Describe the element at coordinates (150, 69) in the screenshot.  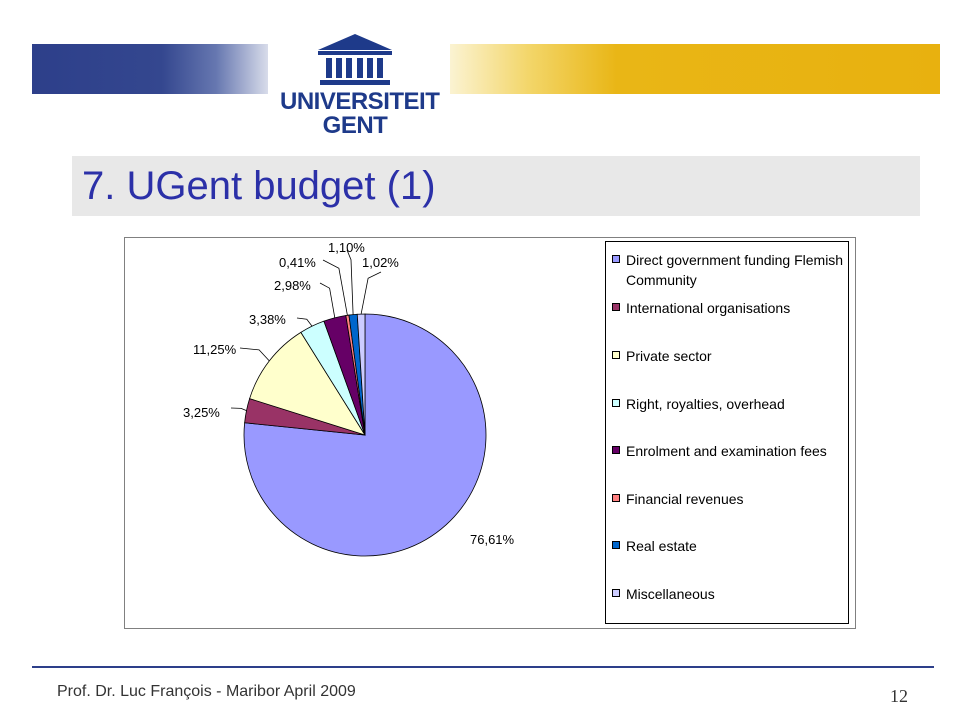
I see `banner-left` at that location.